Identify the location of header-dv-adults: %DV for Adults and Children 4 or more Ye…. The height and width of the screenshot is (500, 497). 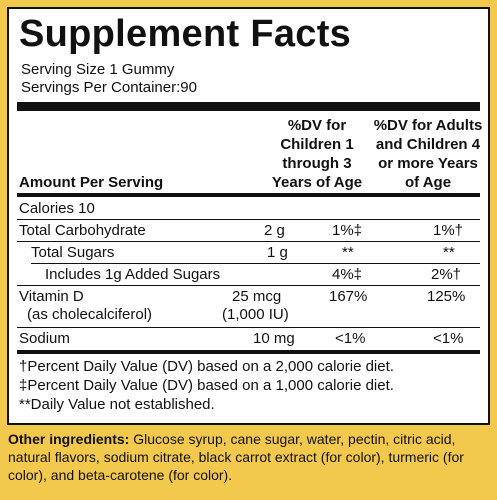
(428, 154).